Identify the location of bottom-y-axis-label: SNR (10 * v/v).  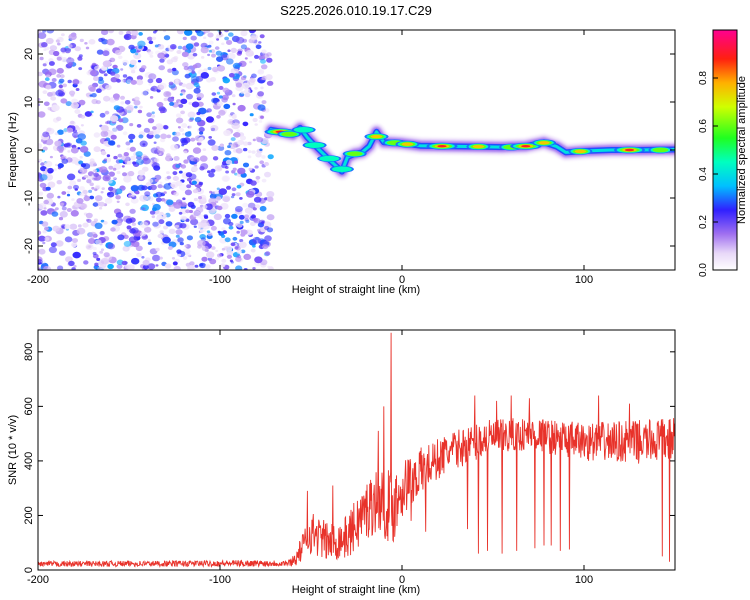
(13, 450).